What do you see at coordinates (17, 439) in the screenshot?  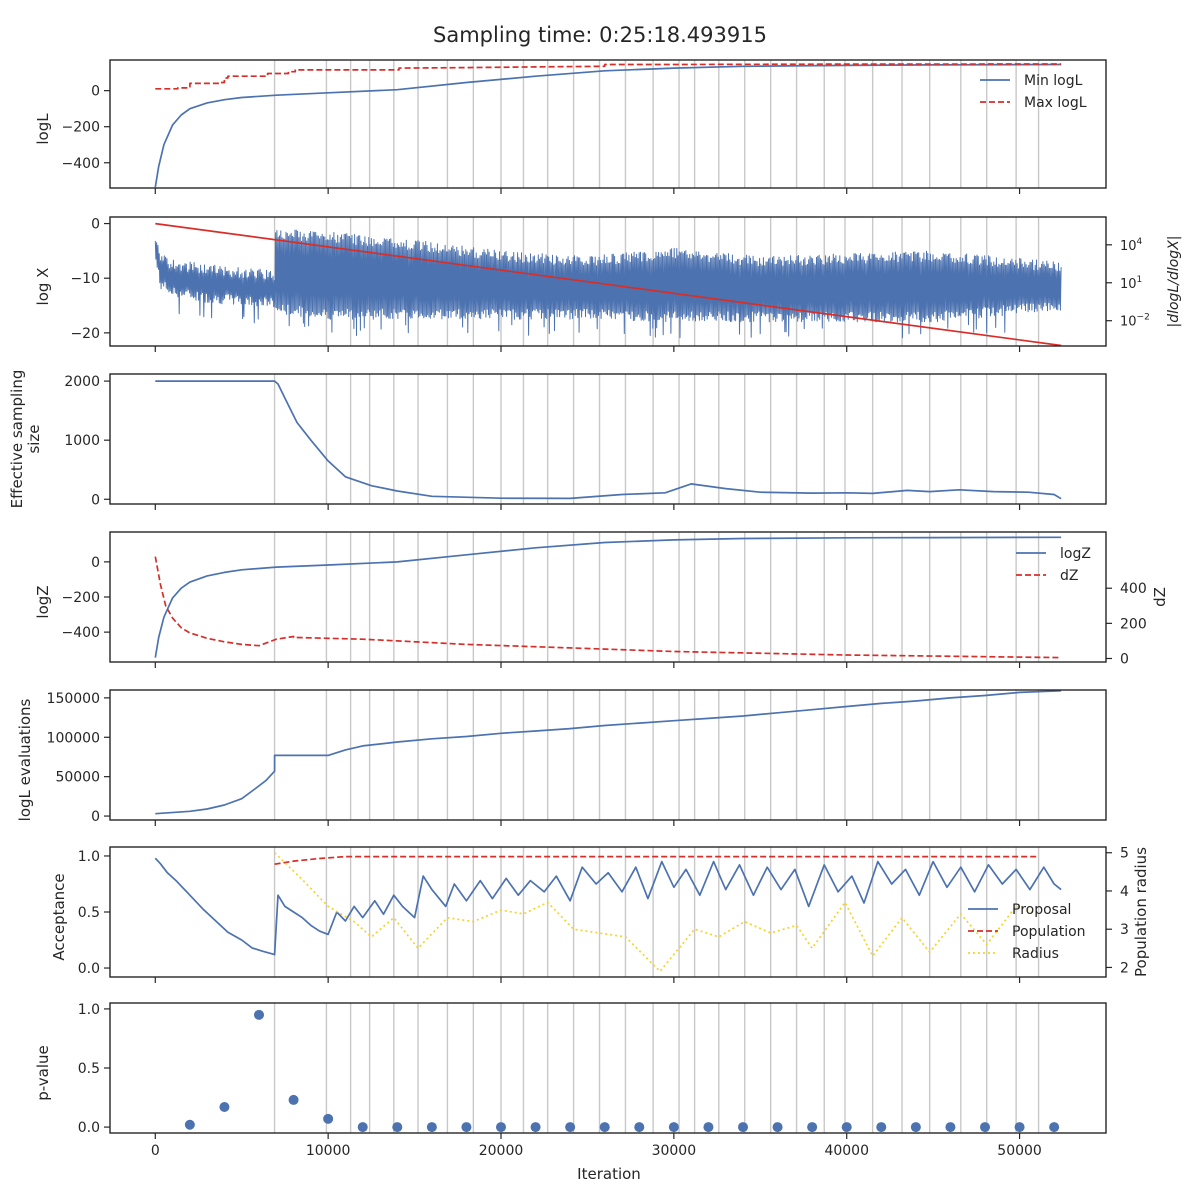 I see `y-axis-label-line: Effective sampling` at bounding box center [17, 439].